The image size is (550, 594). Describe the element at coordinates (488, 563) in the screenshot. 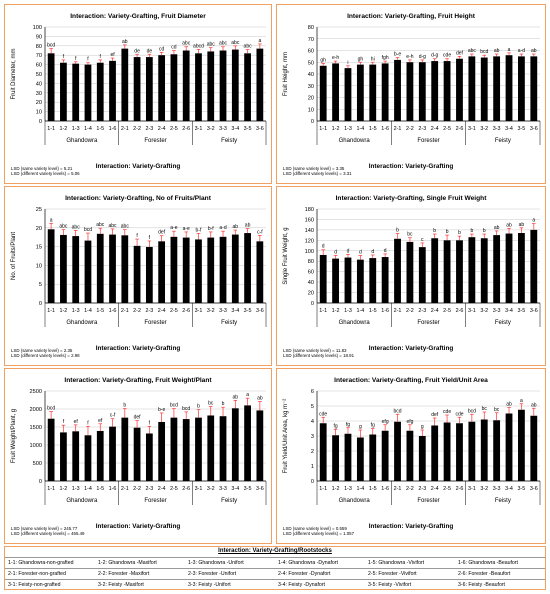

I see `legend-cell: 1-6: Ghandowra -Beaufort` at that location.